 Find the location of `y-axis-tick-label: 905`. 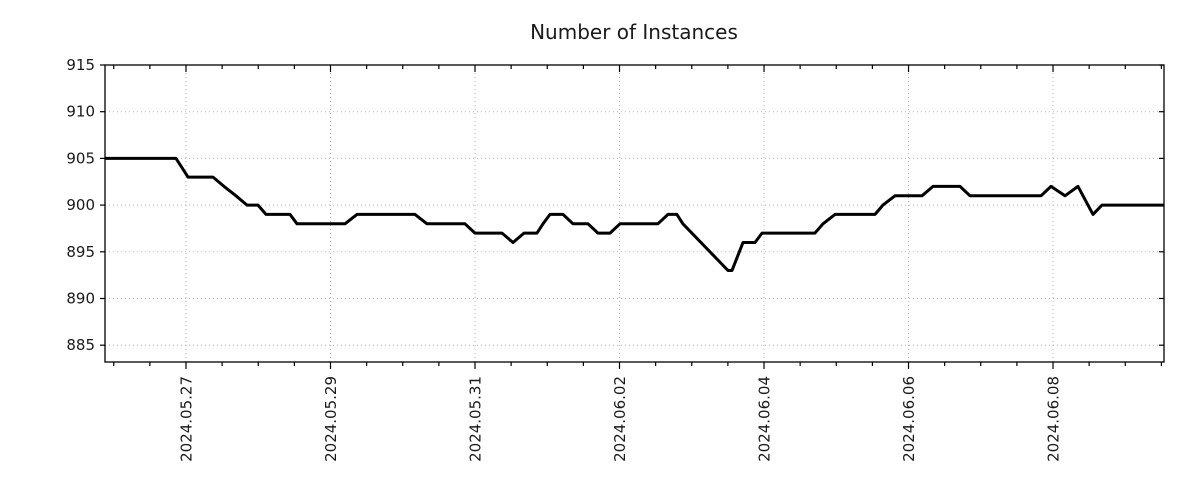

y-axis-tick-label: 905 is located at coordinates (80, 158).